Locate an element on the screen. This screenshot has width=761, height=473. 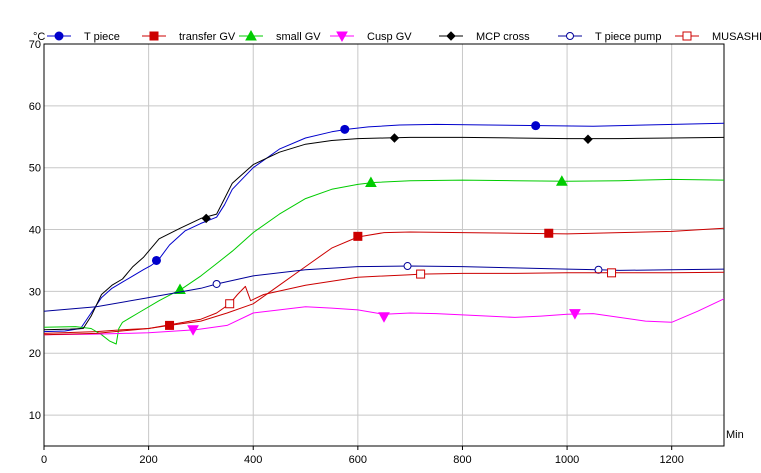
x-tick-label: 400 is located at coordinates (253, 460).